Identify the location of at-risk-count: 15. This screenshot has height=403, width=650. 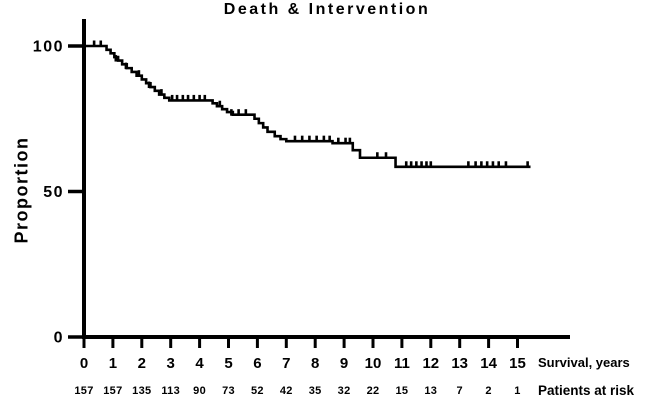
(401, 391).